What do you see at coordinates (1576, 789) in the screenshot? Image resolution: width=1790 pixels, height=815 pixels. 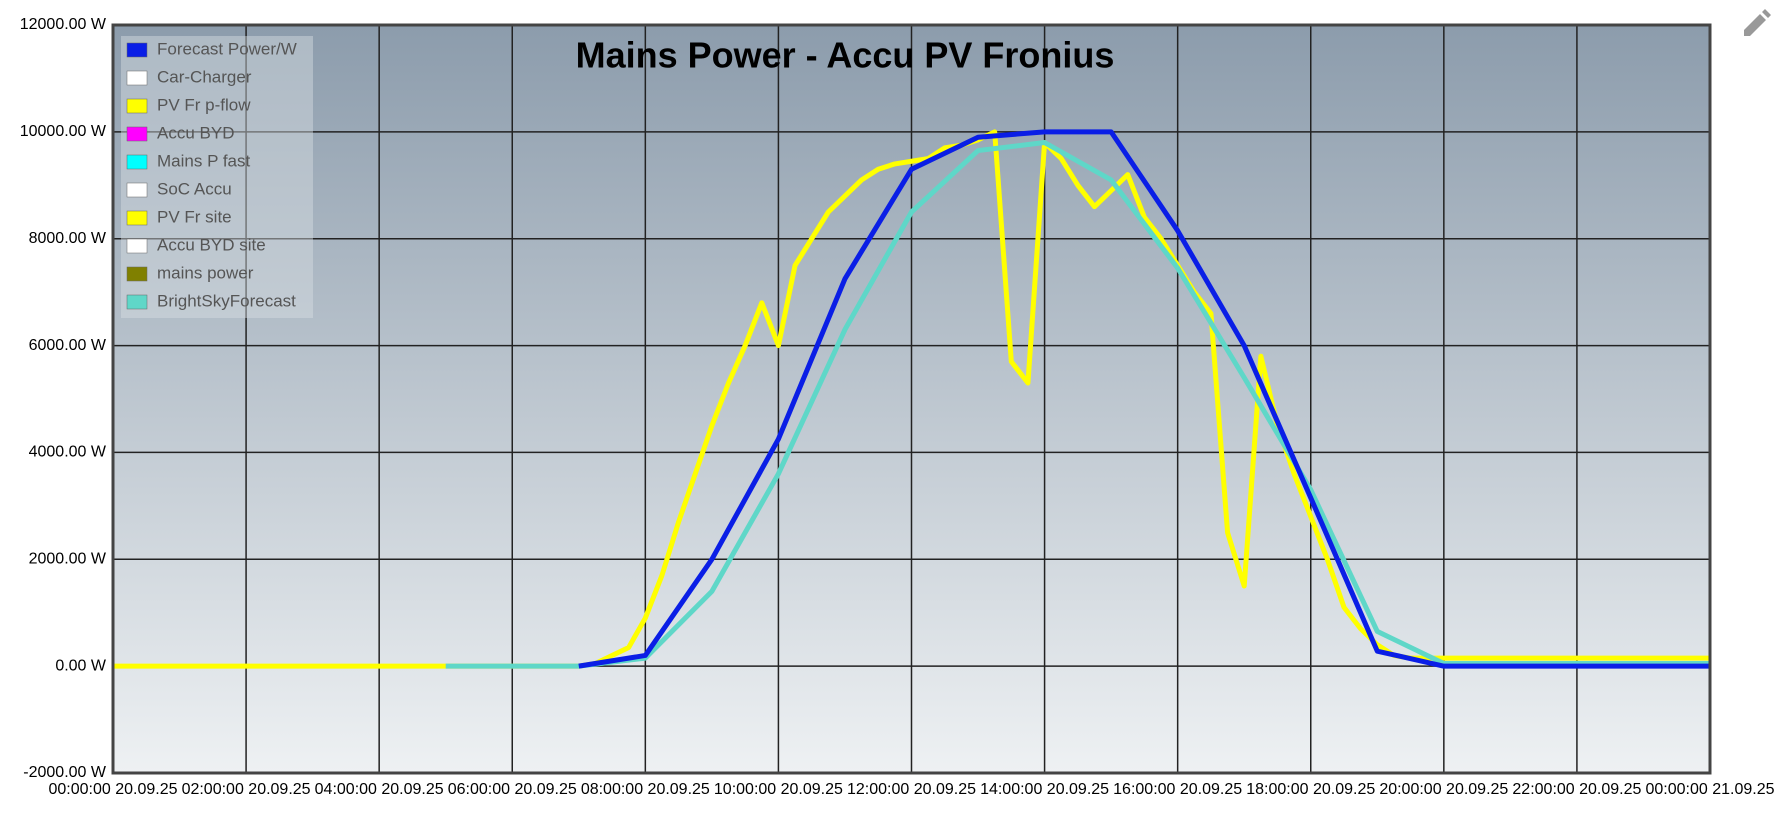 I see `x-tick-label: 22:00:00 20.09.25` at bounding box center [1576, 789].